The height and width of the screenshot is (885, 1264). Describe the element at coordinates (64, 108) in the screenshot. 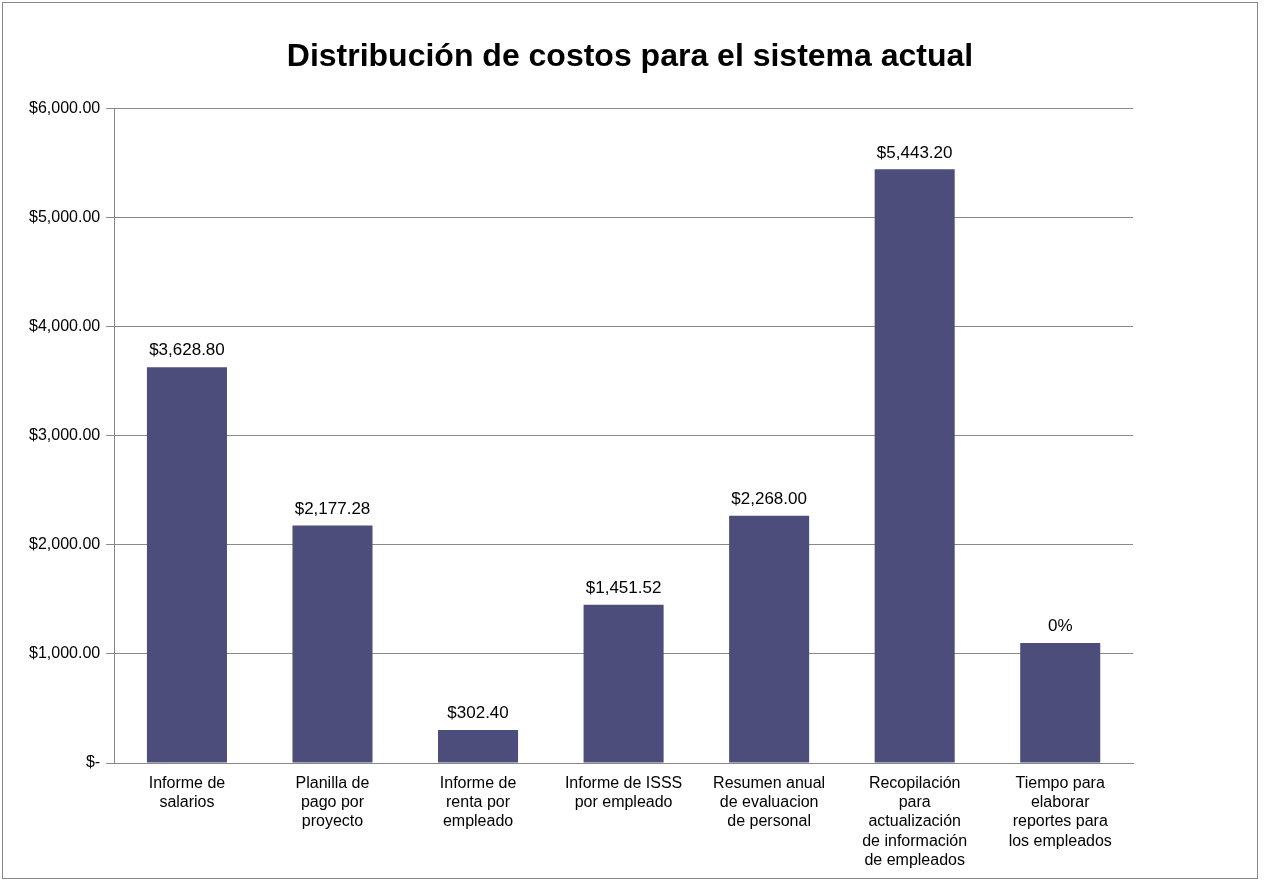

I see `y-tick-label: $6,000.00` at that location.